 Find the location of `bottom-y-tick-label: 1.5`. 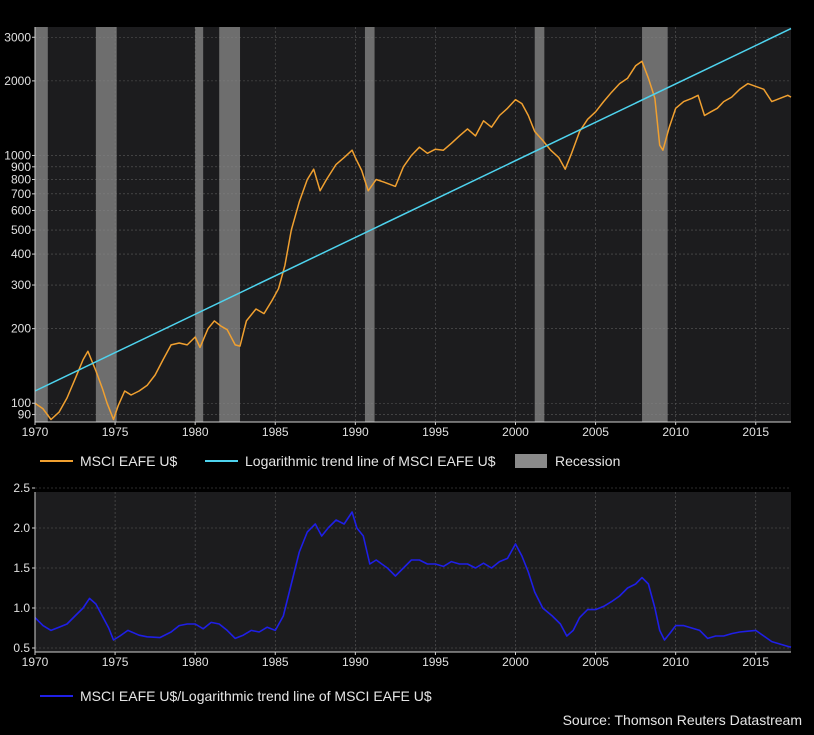

bottom-y-tick-label: 1.5 is located at coordinates (21, 568).